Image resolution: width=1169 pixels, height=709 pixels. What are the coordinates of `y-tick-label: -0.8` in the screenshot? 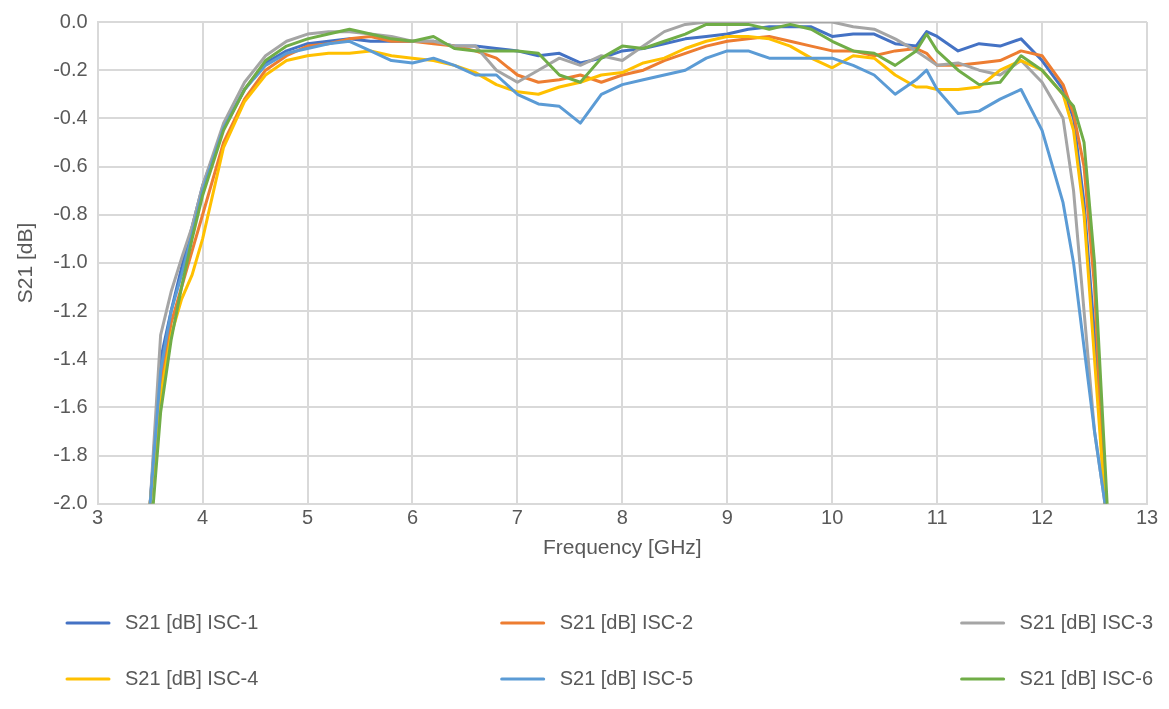 It's located at (70, 213).